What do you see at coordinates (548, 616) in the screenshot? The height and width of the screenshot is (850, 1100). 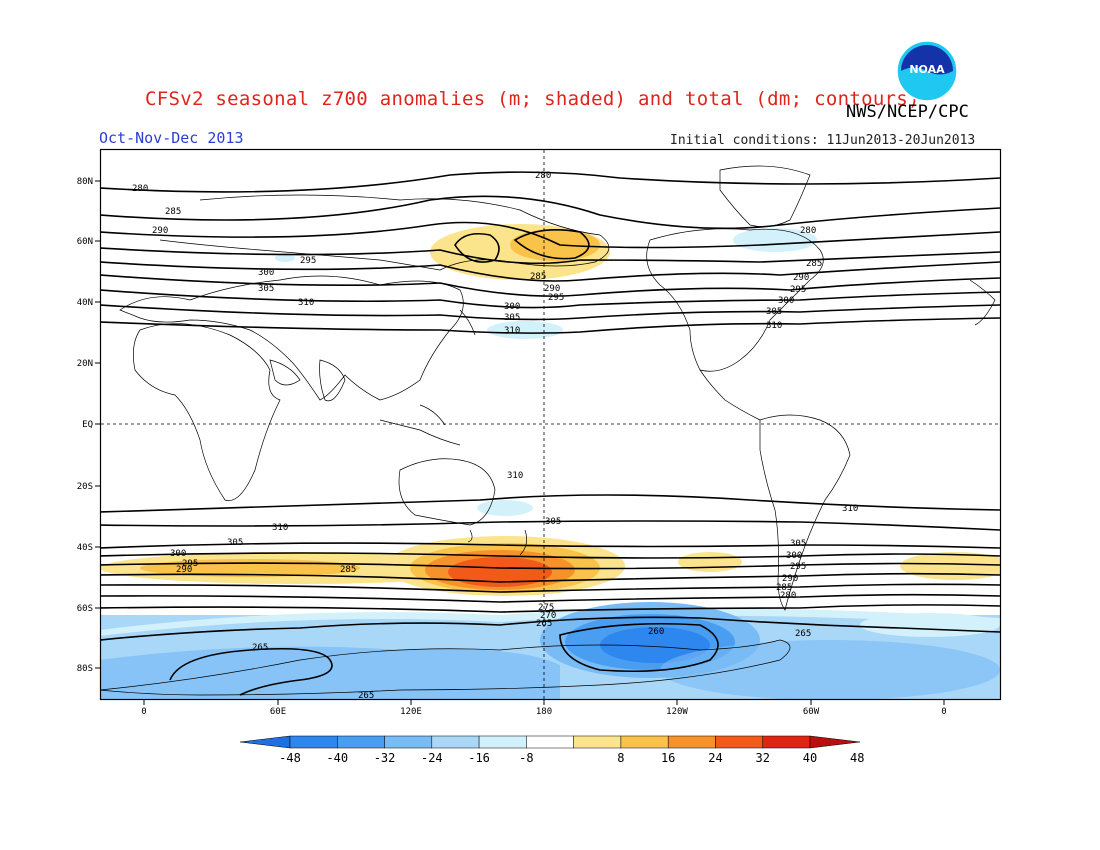 I see `contour-label: 270` at bounding box center [548, 616].